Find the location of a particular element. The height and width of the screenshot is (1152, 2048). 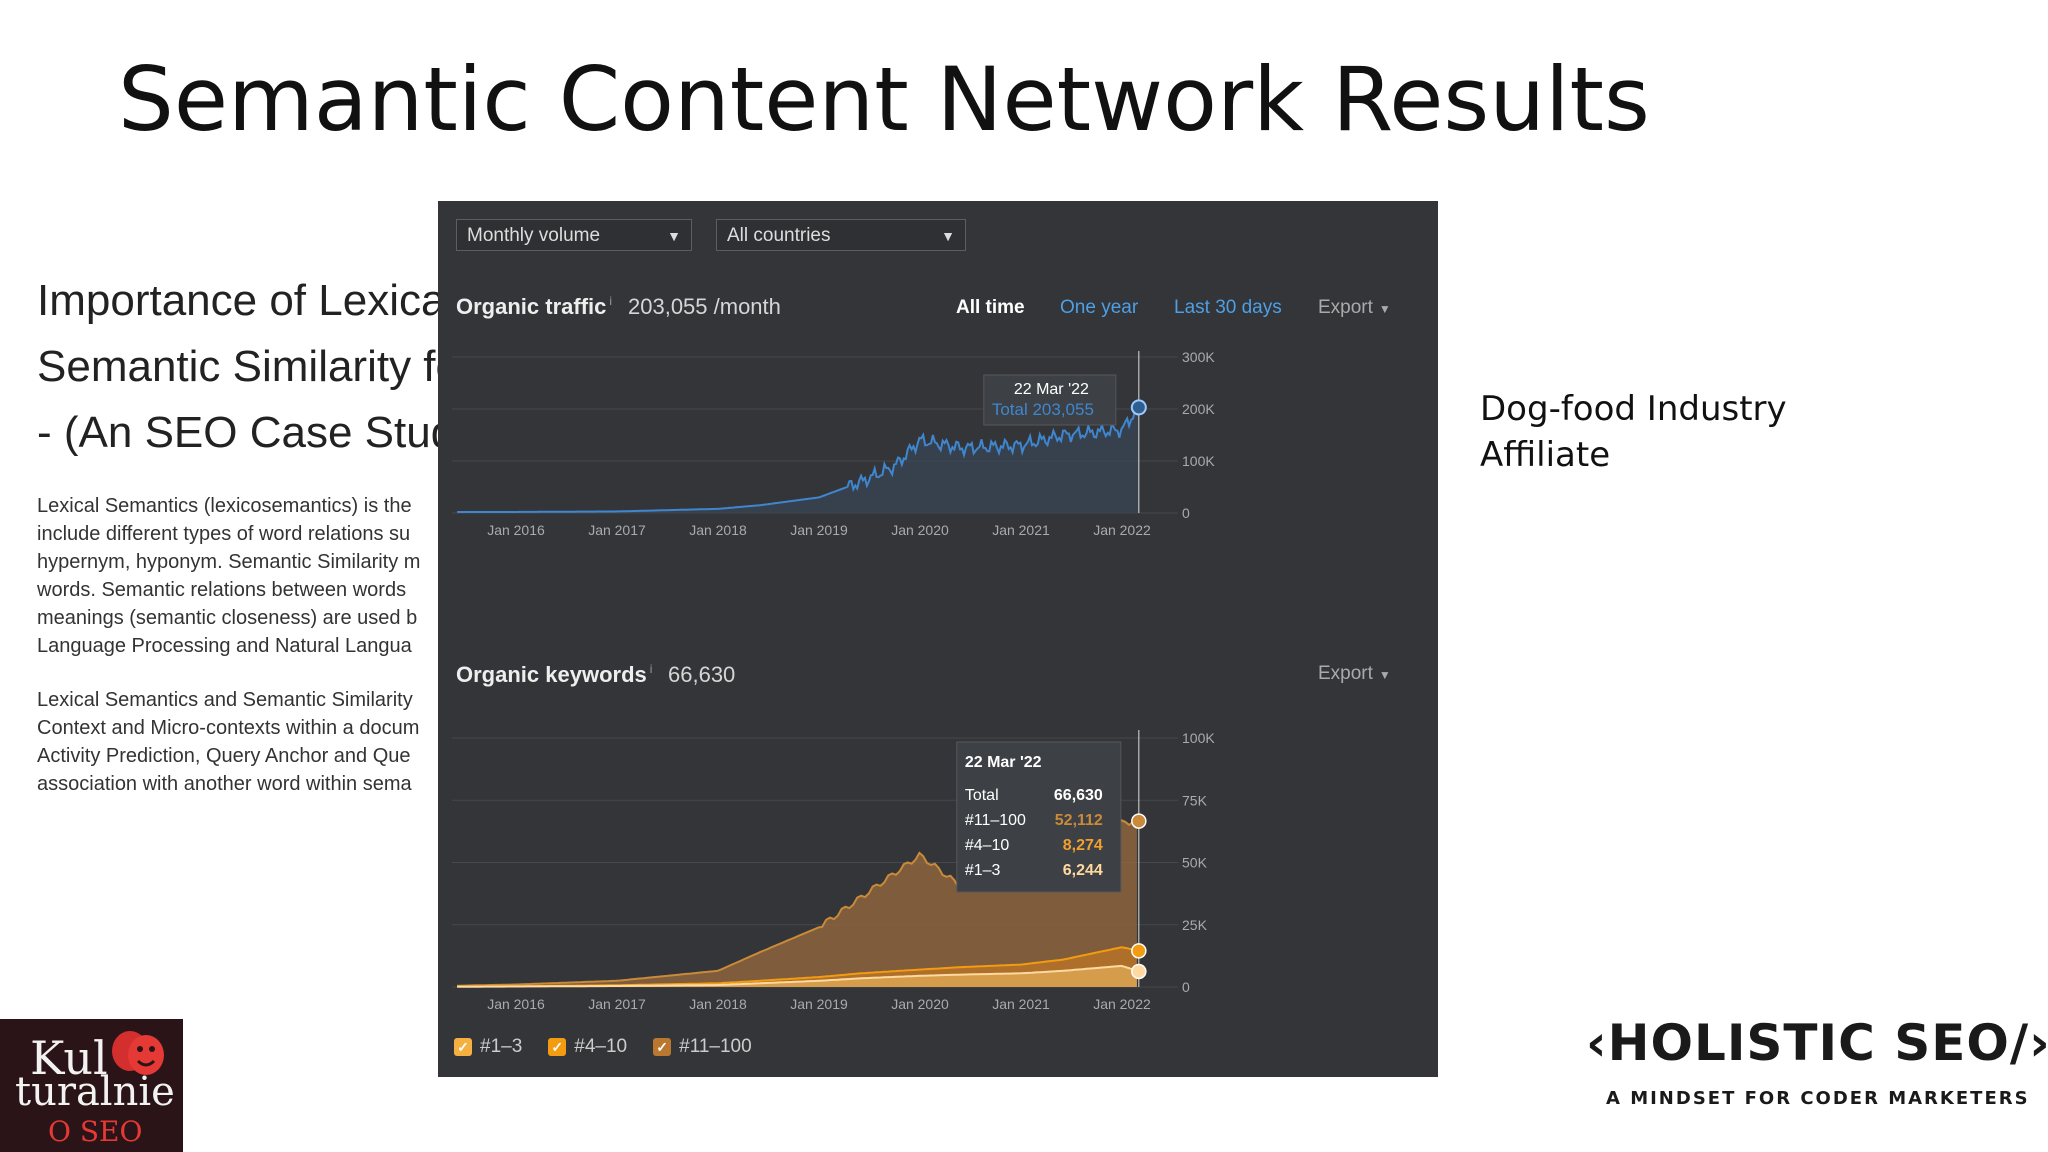

article-title-line: Semantic Similarity for SEO is located at coordinates (239, 366).